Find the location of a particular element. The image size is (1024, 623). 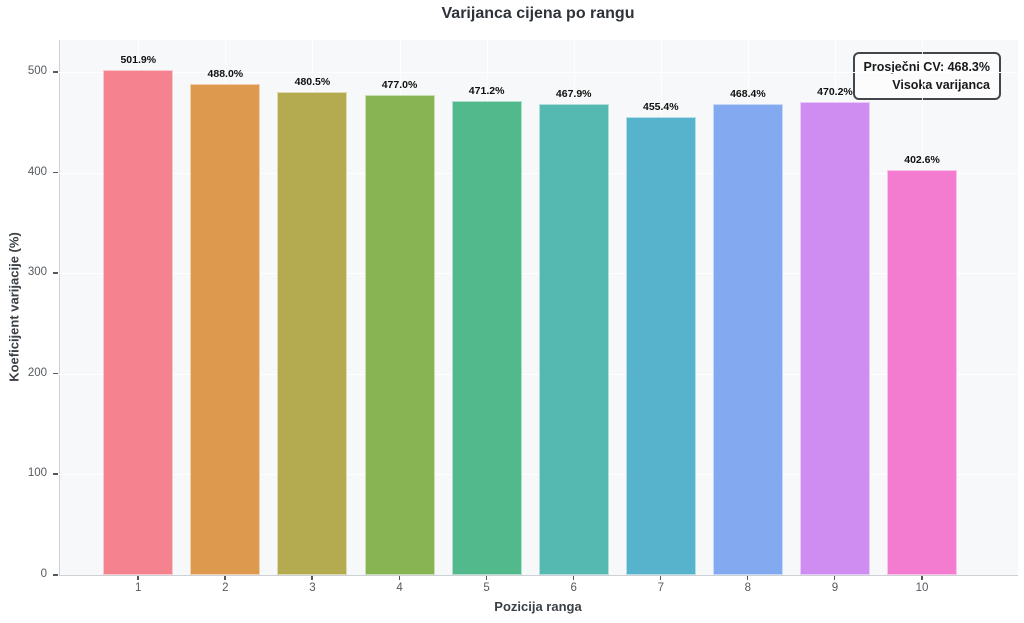

bar-value-label: 471.2% is located at coordinates (486, 91).